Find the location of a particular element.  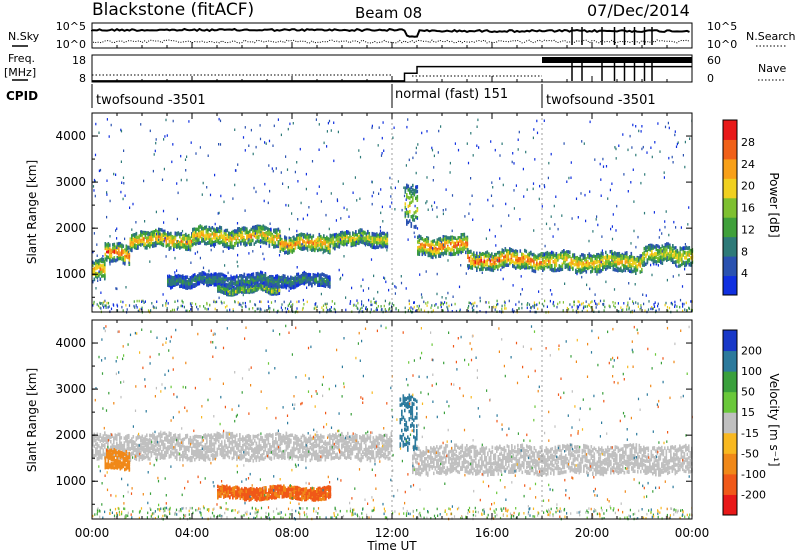

noise-ytick-top: 10^5 is located at coordinates (71, 26).